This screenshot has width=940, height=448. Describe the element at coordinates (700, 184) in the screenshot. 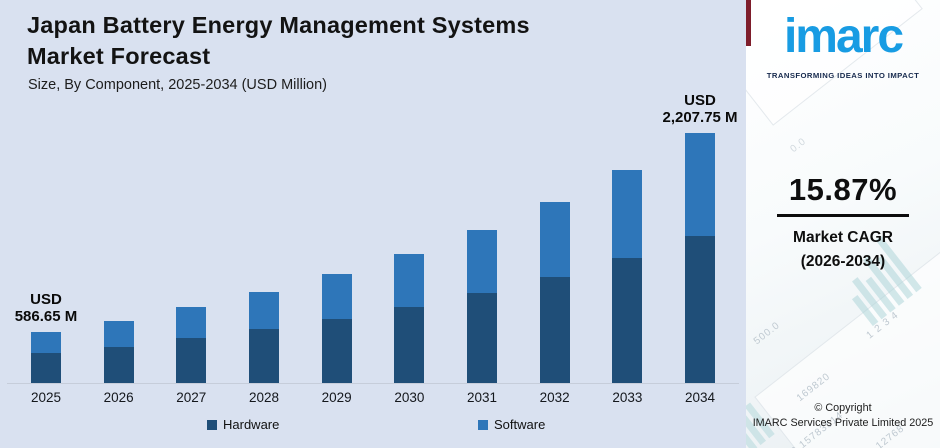

I see `segment-software-2034` at that location.